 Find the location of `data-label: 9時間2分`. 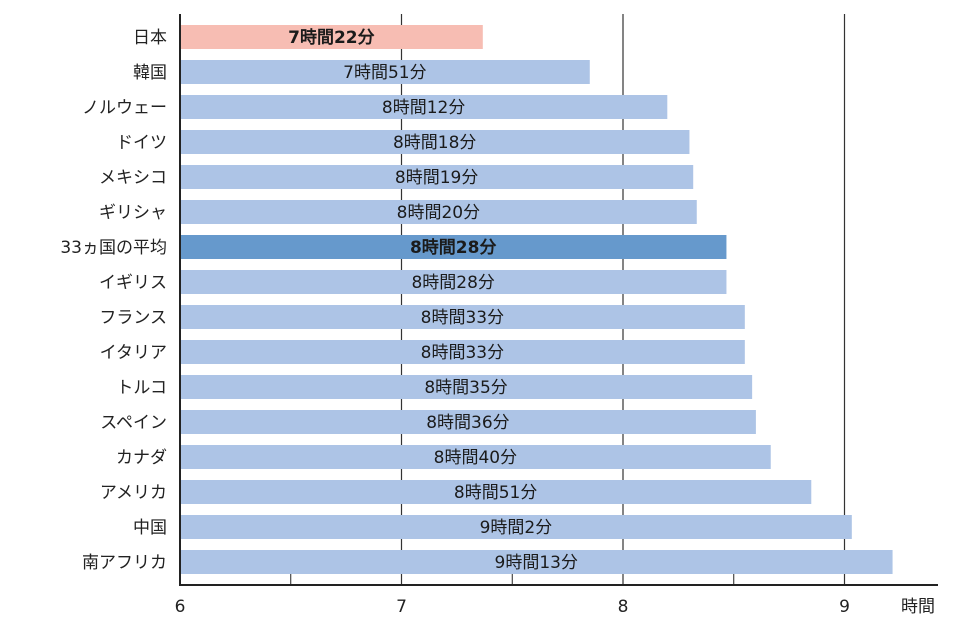

data-label: 9時間2分 is located at coordinates (516, 528).